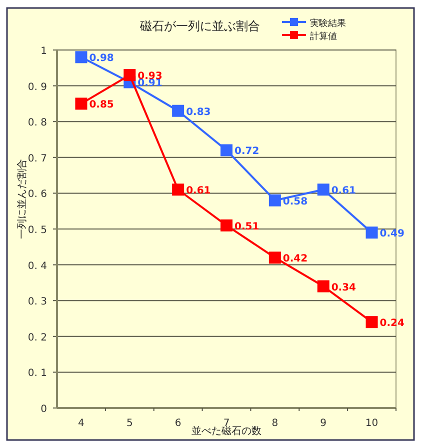 This screenshot has height=443, width=422. What do you see at coordinates (323, 36) in the screenshot?
I see `legend-label: 計算値` at bounding box center [323, 36].